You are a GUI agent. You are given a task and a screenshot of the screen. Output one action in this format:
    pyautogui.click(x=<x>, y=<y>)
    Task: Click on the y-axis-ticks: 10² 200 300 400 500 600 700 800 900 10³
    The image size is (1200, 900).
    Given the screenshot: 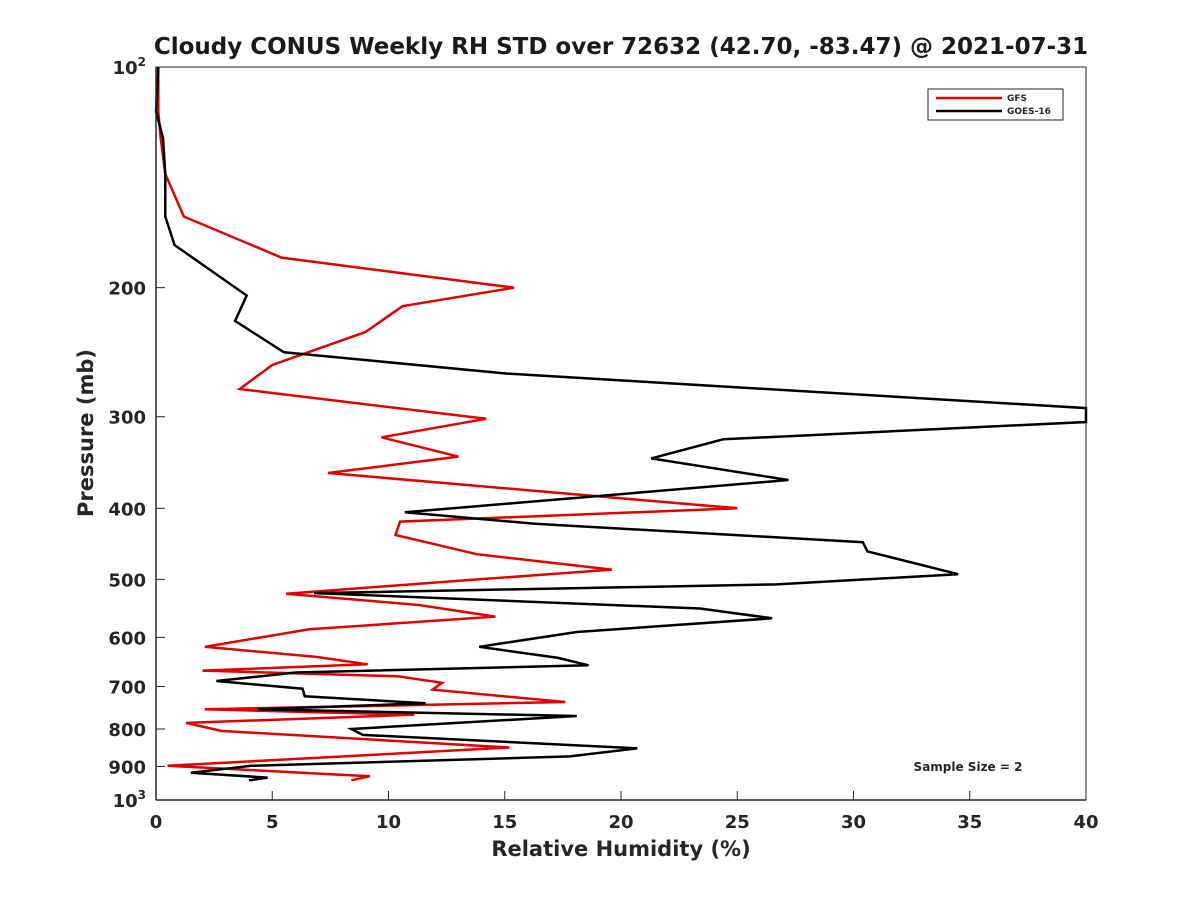 What is the action you would take?
    pyautogui.click(x=136, y=433)
    